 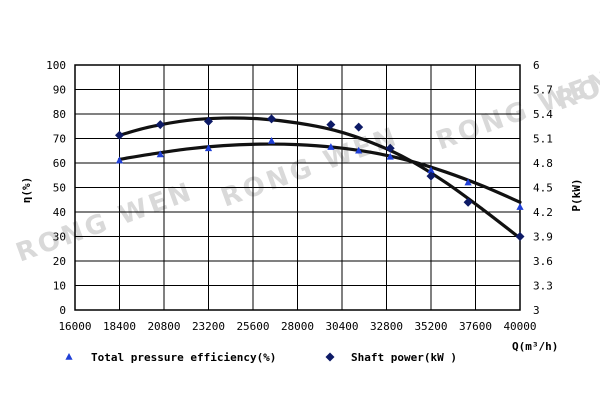 What do you see at coordinates (543, 261) in the screenshot?
I see `y-right-tick-label: 3.6` at bounding box center [543, 261].